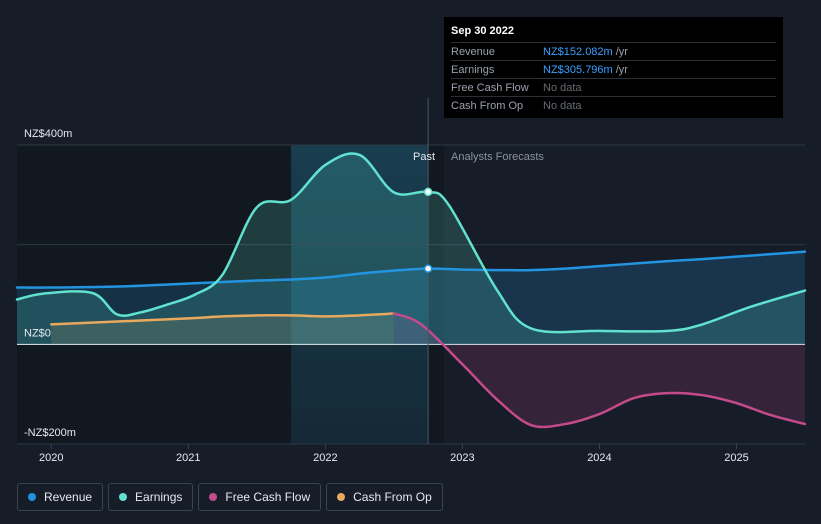 Image resolution: width=821 pixels, height=524 pixels. What do you see at coordinates (213, 497) in the screenshot?
I see `free-cash-flow-dot-icon` at bounding box center [213, 497].